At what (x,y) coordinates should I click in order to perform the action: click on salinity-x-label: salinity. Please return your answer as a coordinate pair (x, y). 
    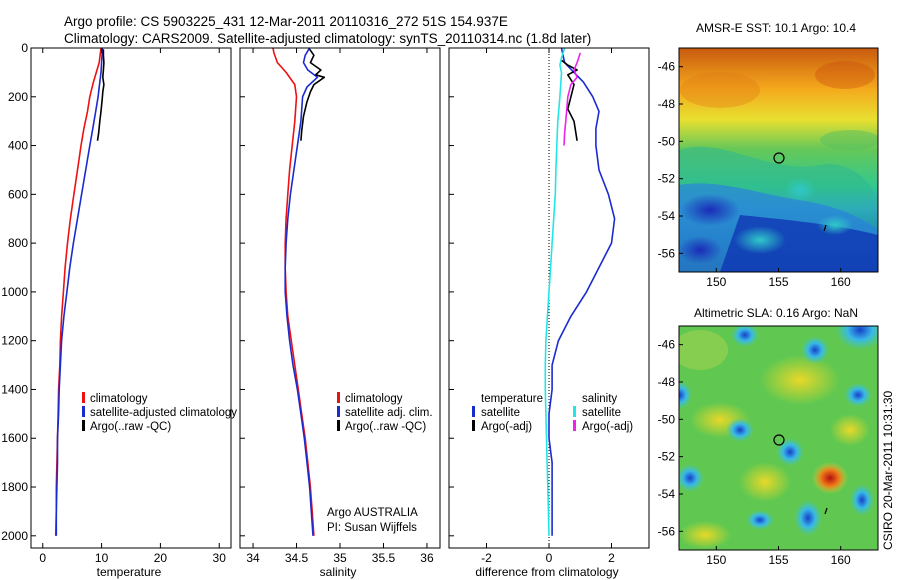
    Looking at the image, I should click on (338, 572).